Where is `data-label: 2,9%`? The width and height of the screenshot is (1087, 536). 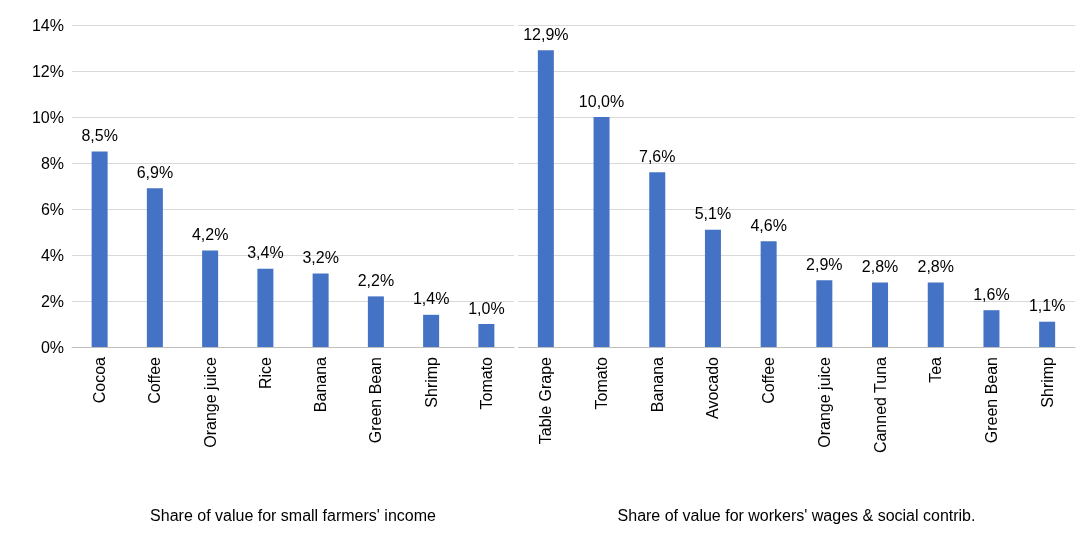
data-label: 2,9% is located at coordinates (824, 264).